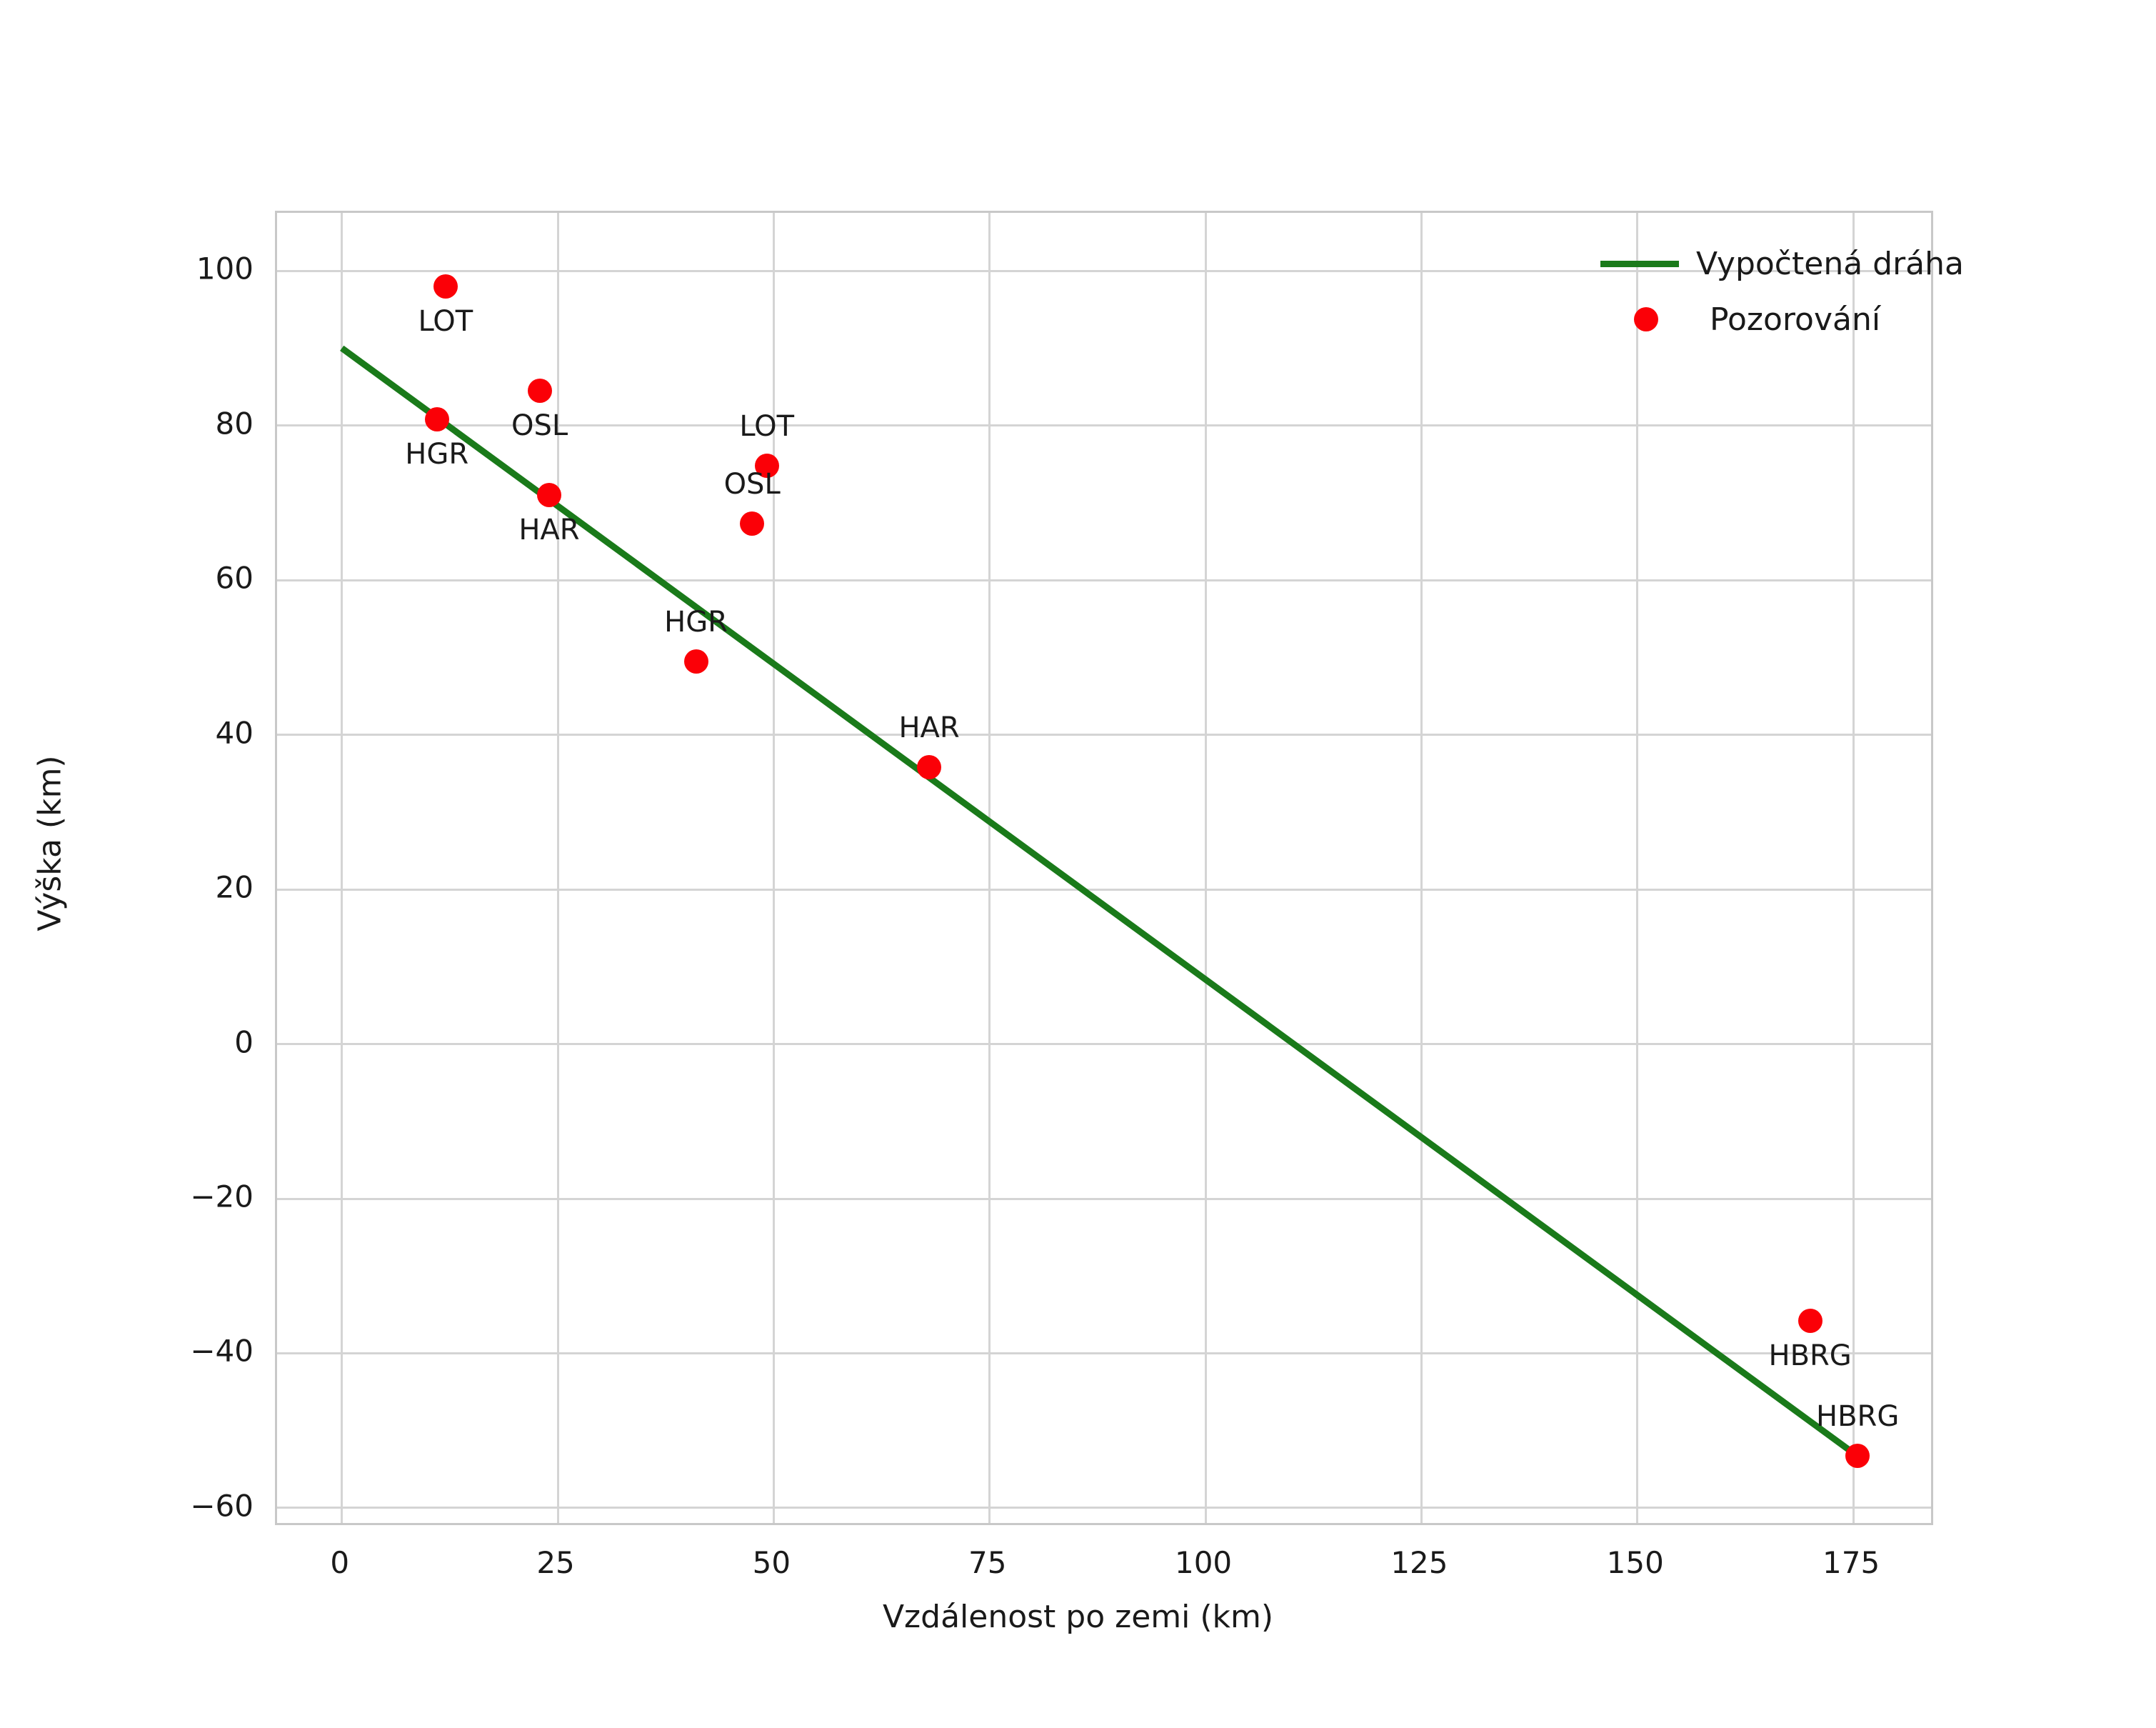 This screenshot has width=2156, height=1728. I want to click on y-tick-label: 60, so click(235, 578).